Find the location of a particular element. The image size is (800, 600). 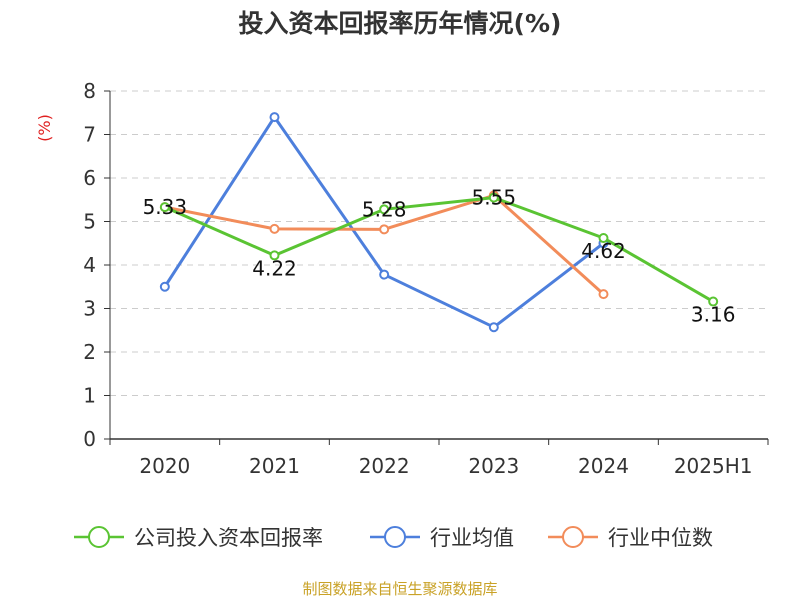

x-tick-label: 2022 is located at coordinates (384, 466).